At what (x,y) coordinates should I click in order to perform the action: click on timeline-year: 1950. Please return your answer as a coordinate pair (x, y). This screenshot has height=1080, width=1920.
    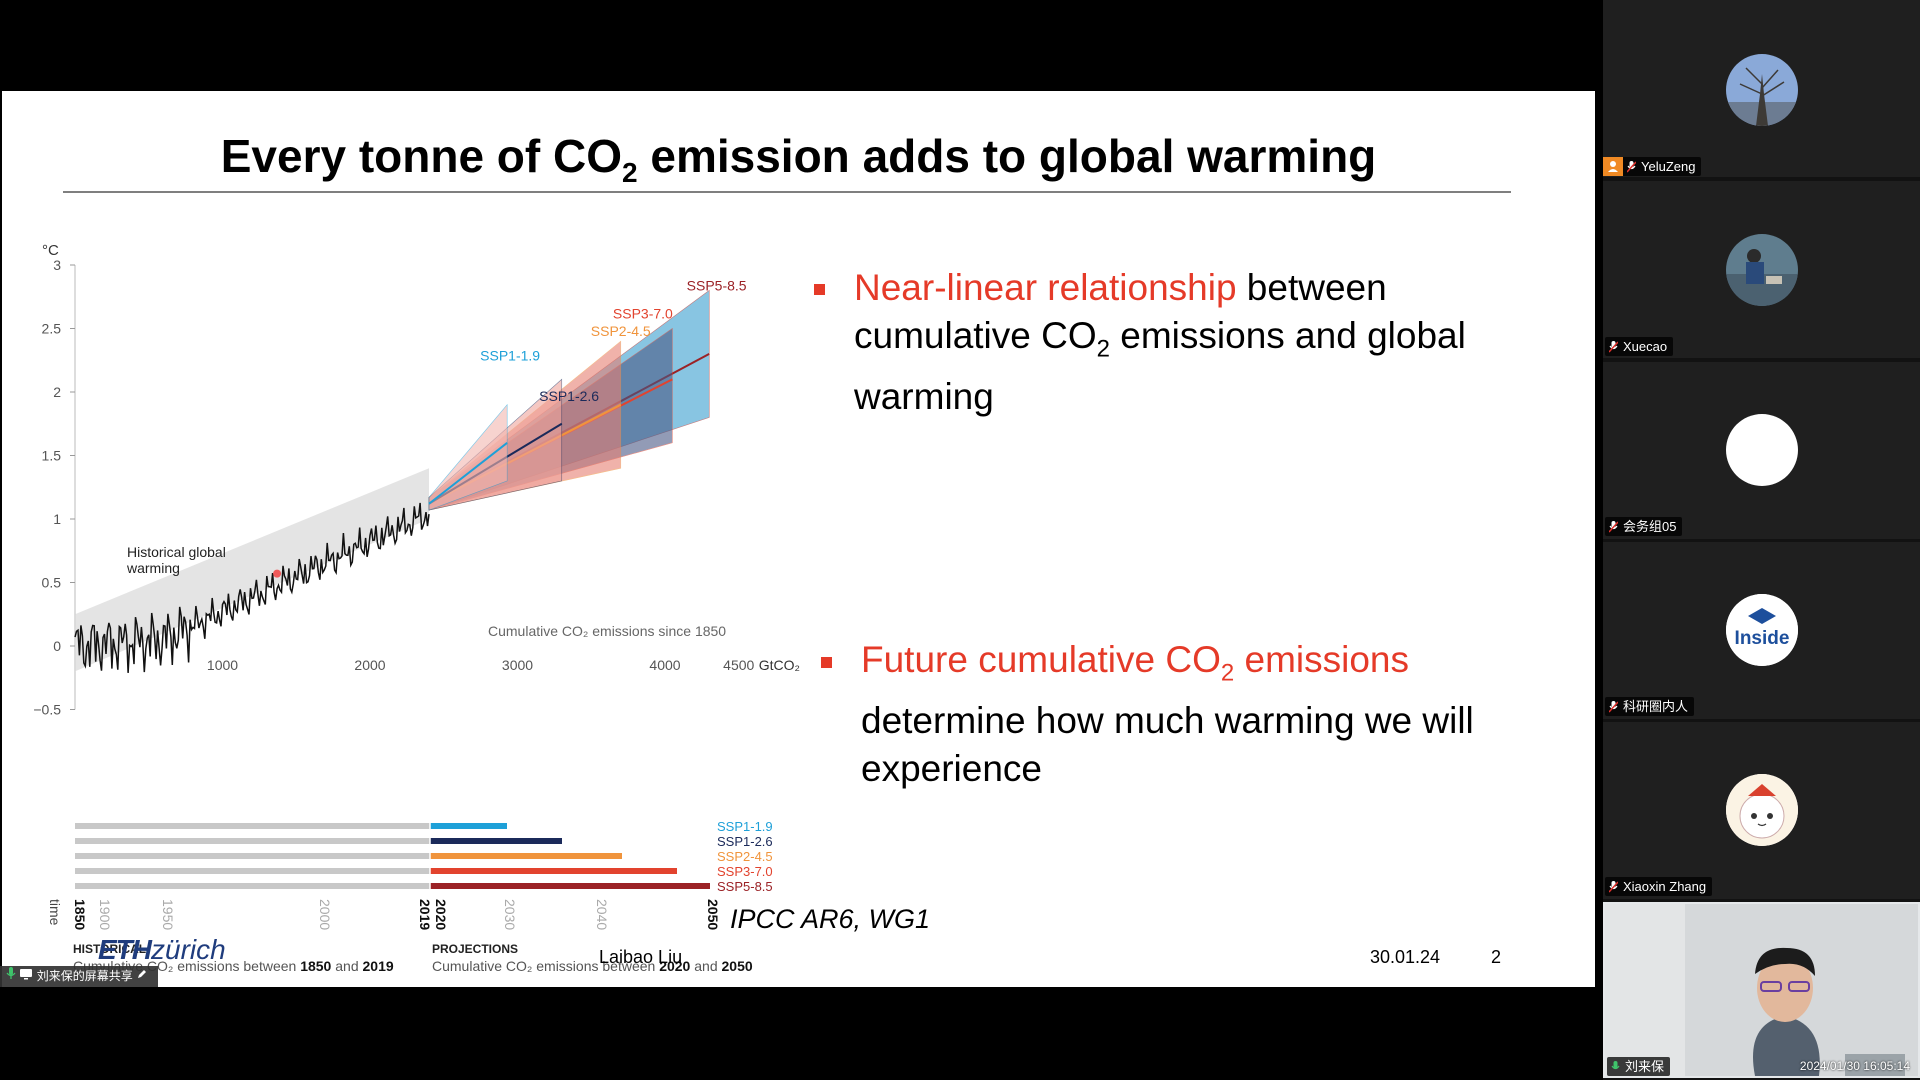
    Looking at the image, I should click on (168, 914).